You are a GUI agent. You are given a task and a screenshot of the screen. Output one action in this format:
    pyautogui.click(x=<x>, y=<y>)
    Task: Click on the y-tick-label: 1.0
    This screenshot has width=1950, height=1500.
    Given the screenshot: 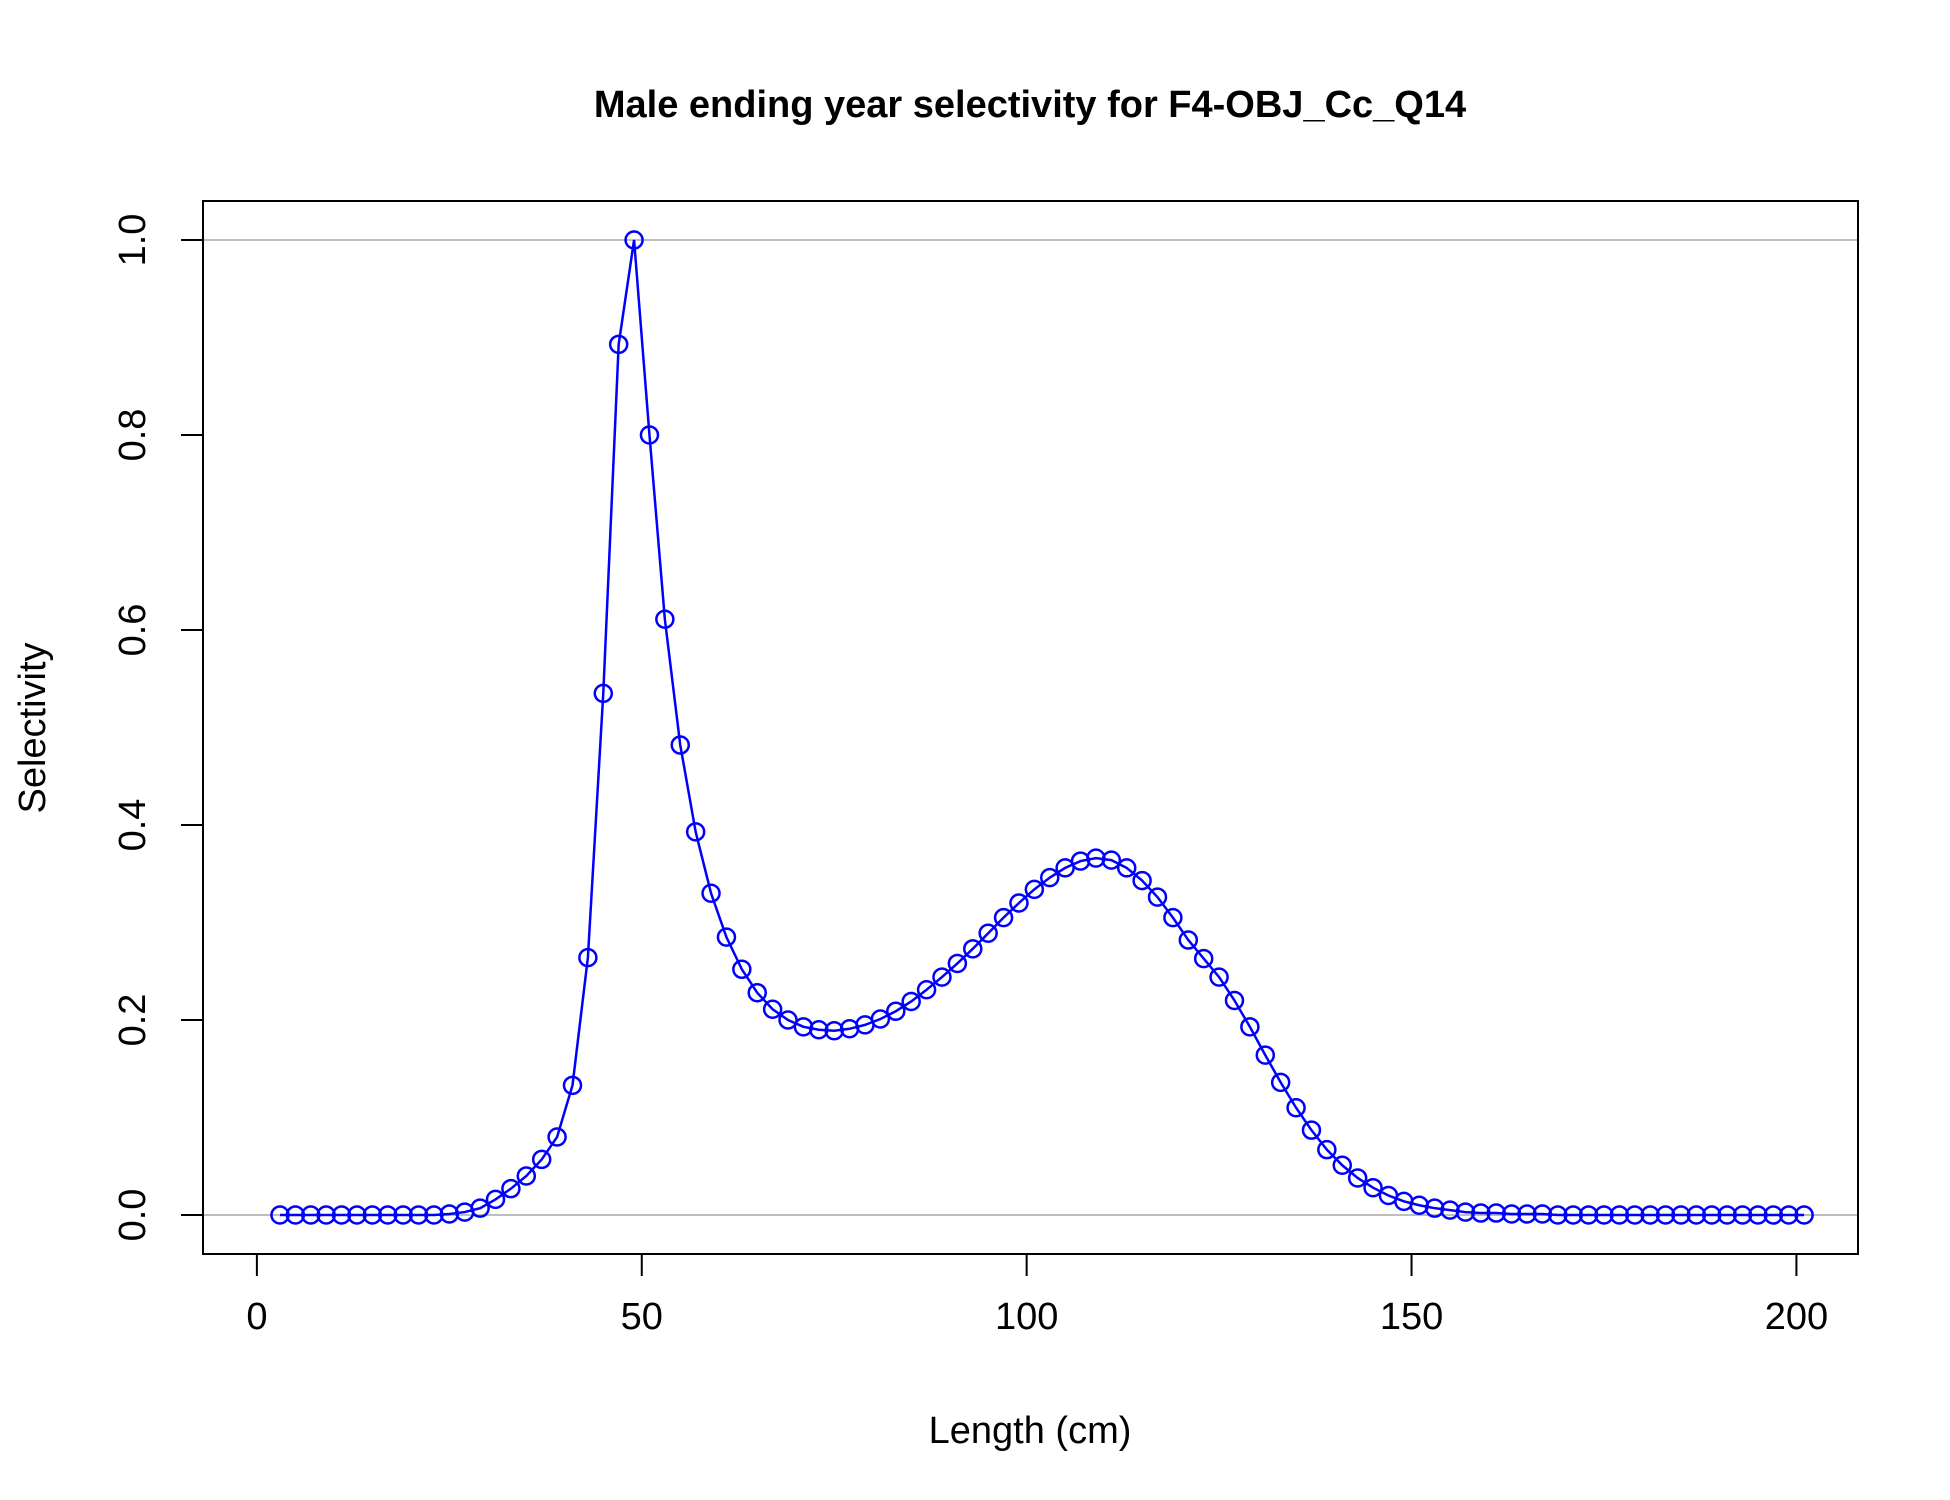 What is the action you would take?
    pyautogui.click(x=133, y=240)
    